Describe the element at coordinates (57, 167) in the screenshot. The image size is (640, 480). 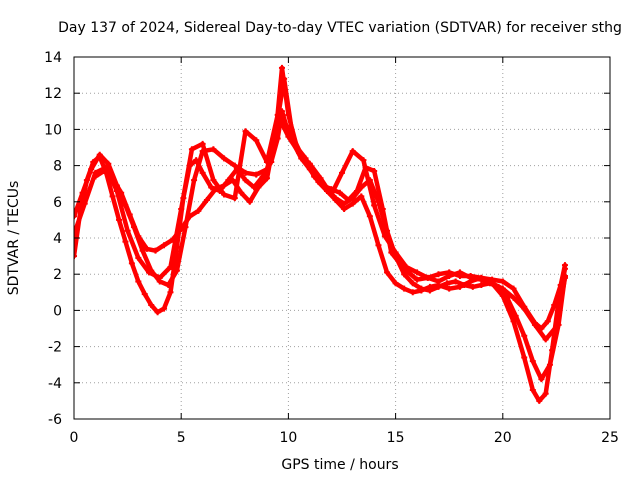
I see `y-tick-label: 8` at that location.